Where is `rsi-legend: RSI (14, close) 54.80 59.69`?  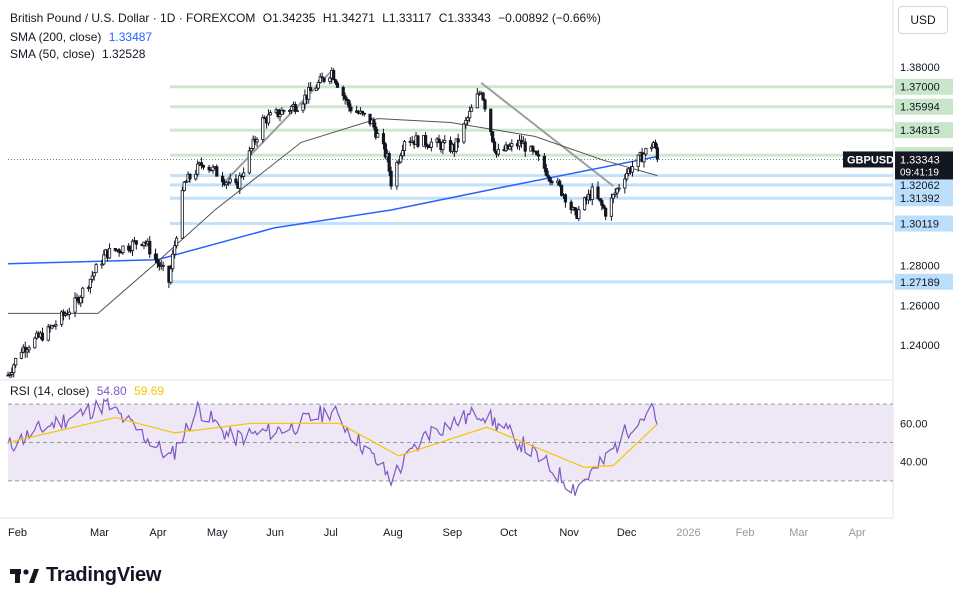 rsi-legend: RSI (14, close) 54.80 59.69 is located at coordinates (89, 391).